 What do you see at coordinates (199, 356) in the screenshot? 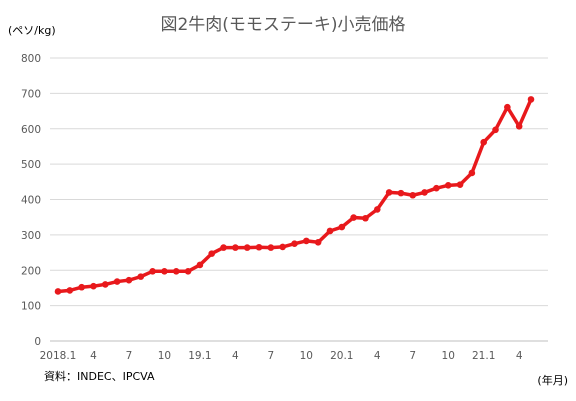
I see `x-tick-label: 19.1` at bounding box center [199, 356].